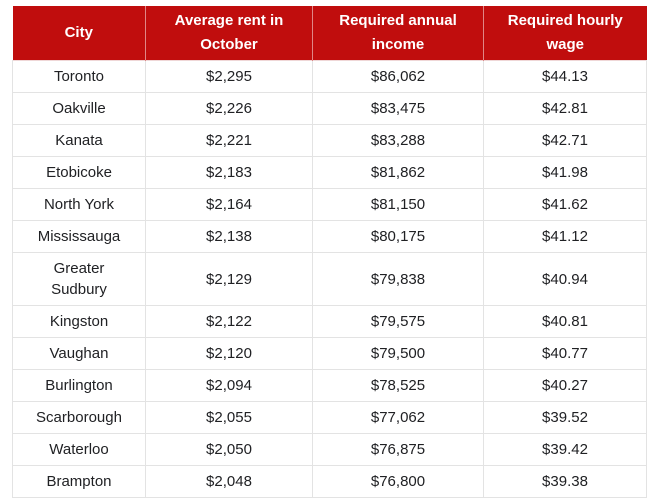 The image size is (660, 499). I want to click on annual-income-cell: $83,288, so click(398, 140).